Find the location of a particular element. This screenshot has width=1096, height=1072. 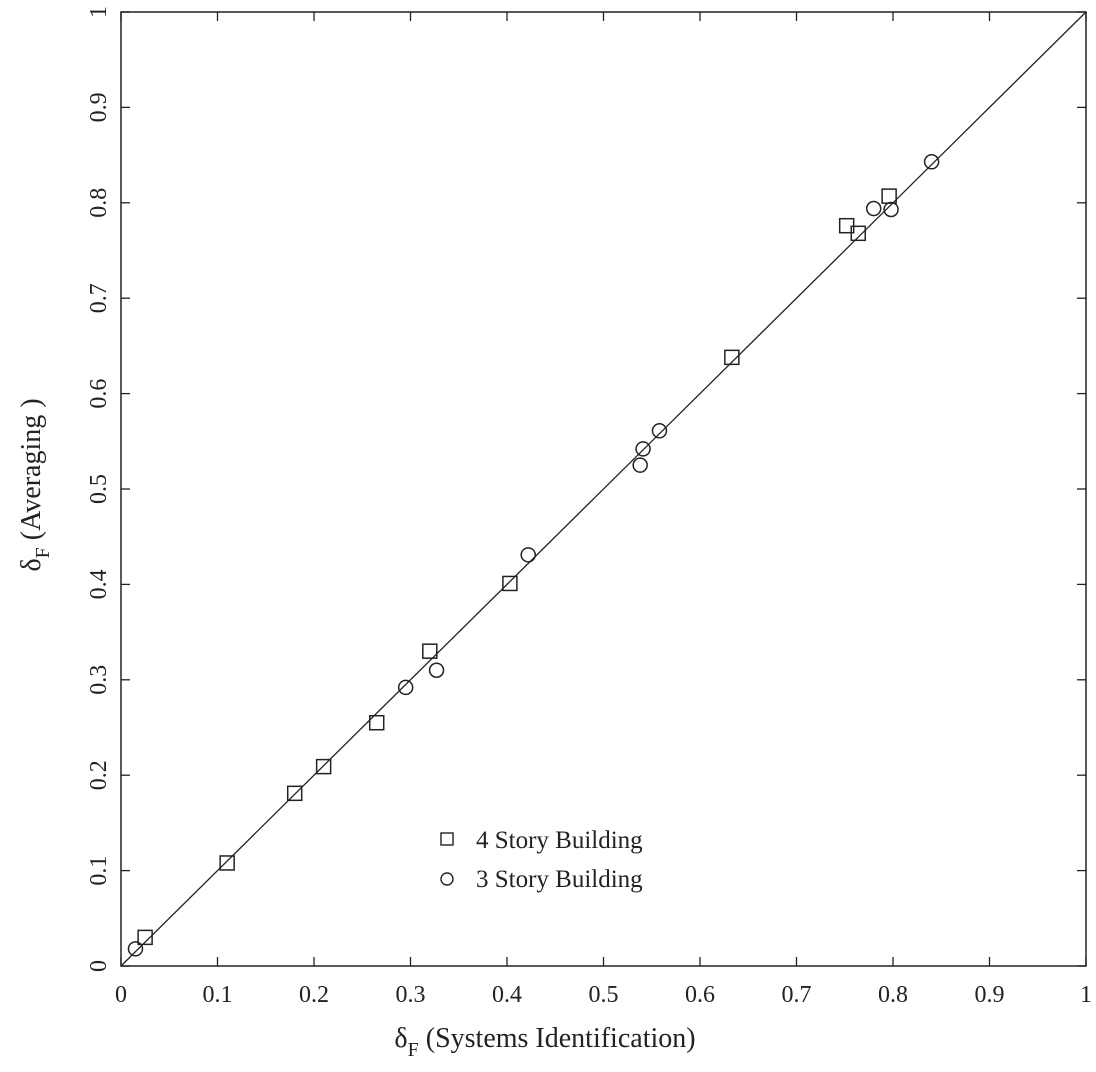

legend: 4 Story Building 3 Story Building is located at coordinates (541, 860).